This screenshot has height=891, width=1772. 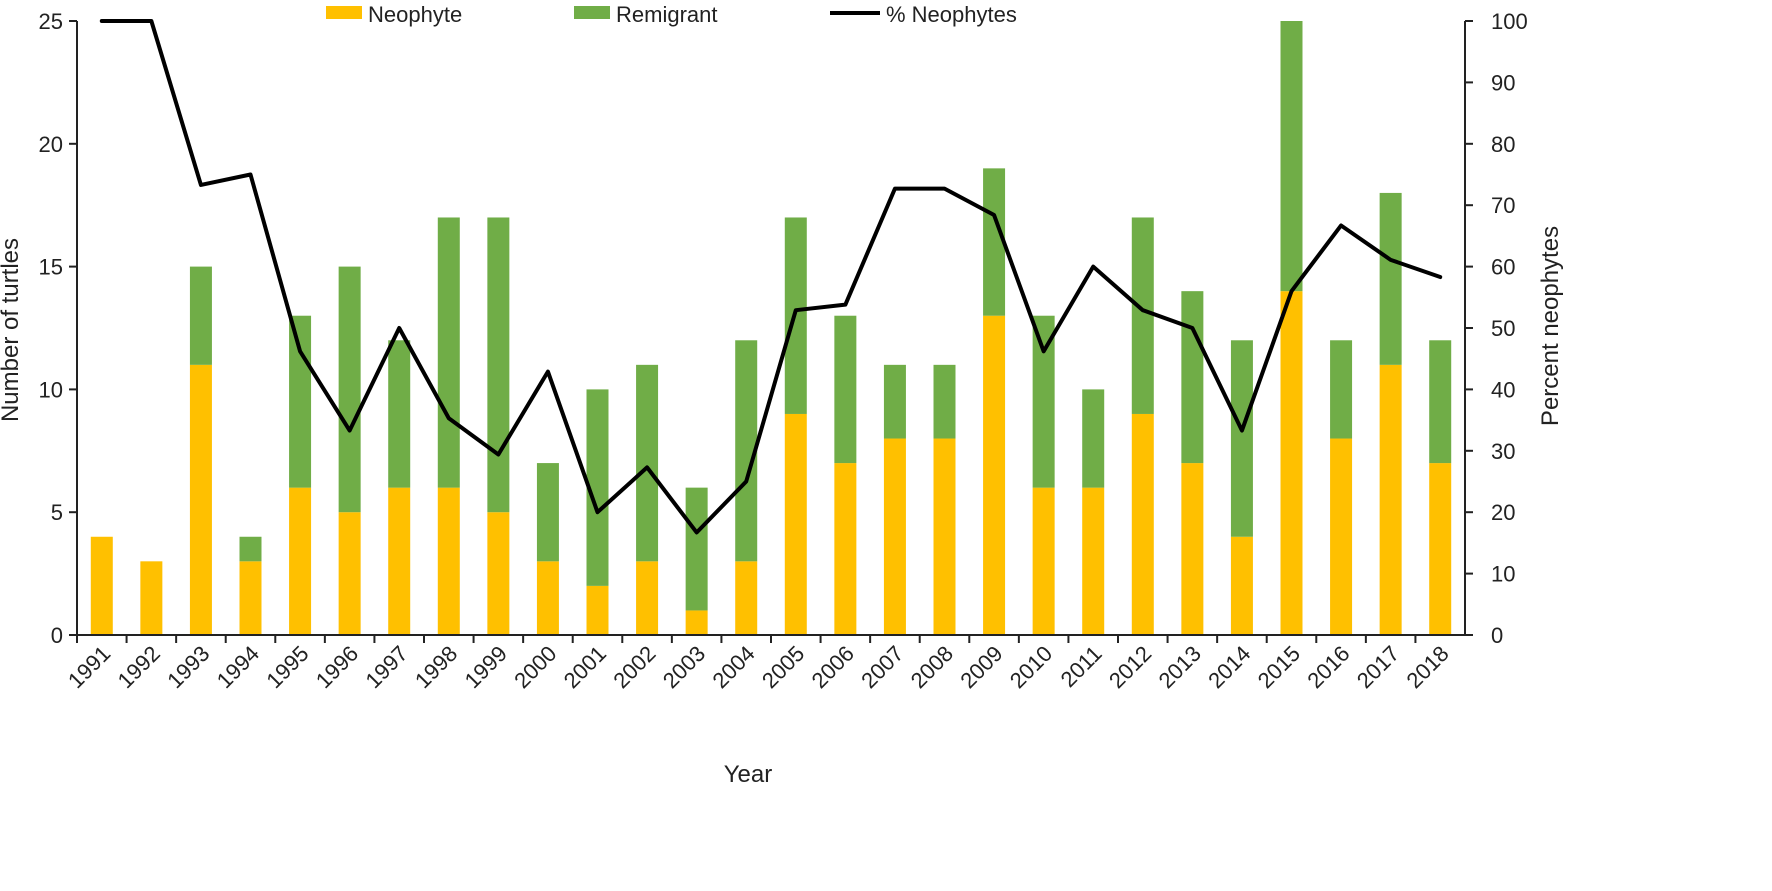 What do you see at coordinates (1503, 389) in the screenshot?
I see `y2-tick-label-40: 40` at bounding box center [1503, 389].